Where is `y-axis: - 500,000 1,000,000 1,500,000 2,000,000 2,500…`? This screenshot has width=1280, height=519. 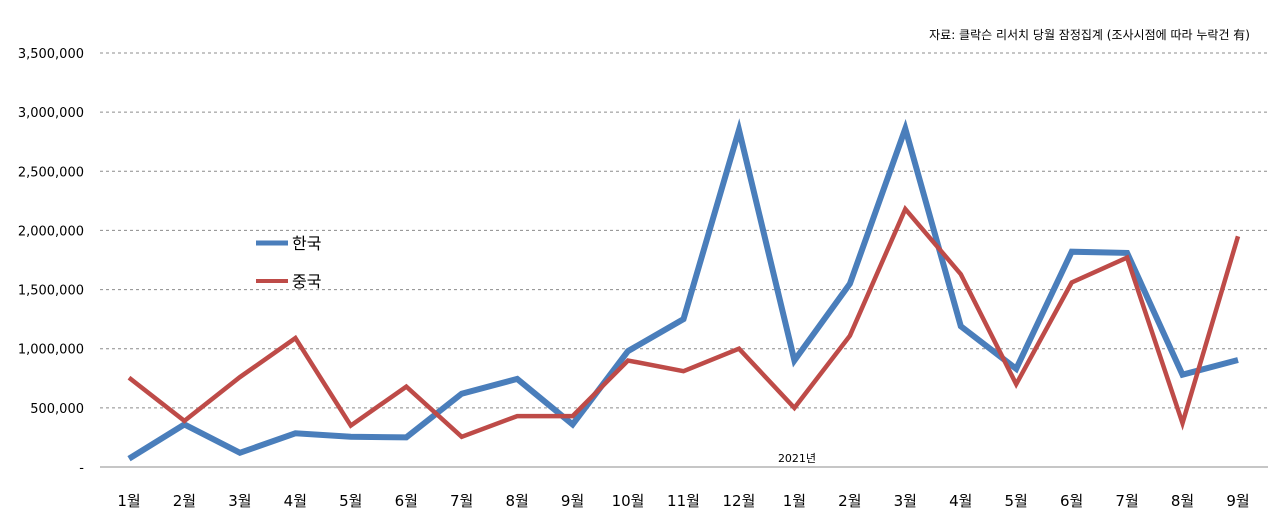 y-axis: - 500,000 1,000,000 1,500,000 2,000,000 2,500… is located at coordinates (51, 261).